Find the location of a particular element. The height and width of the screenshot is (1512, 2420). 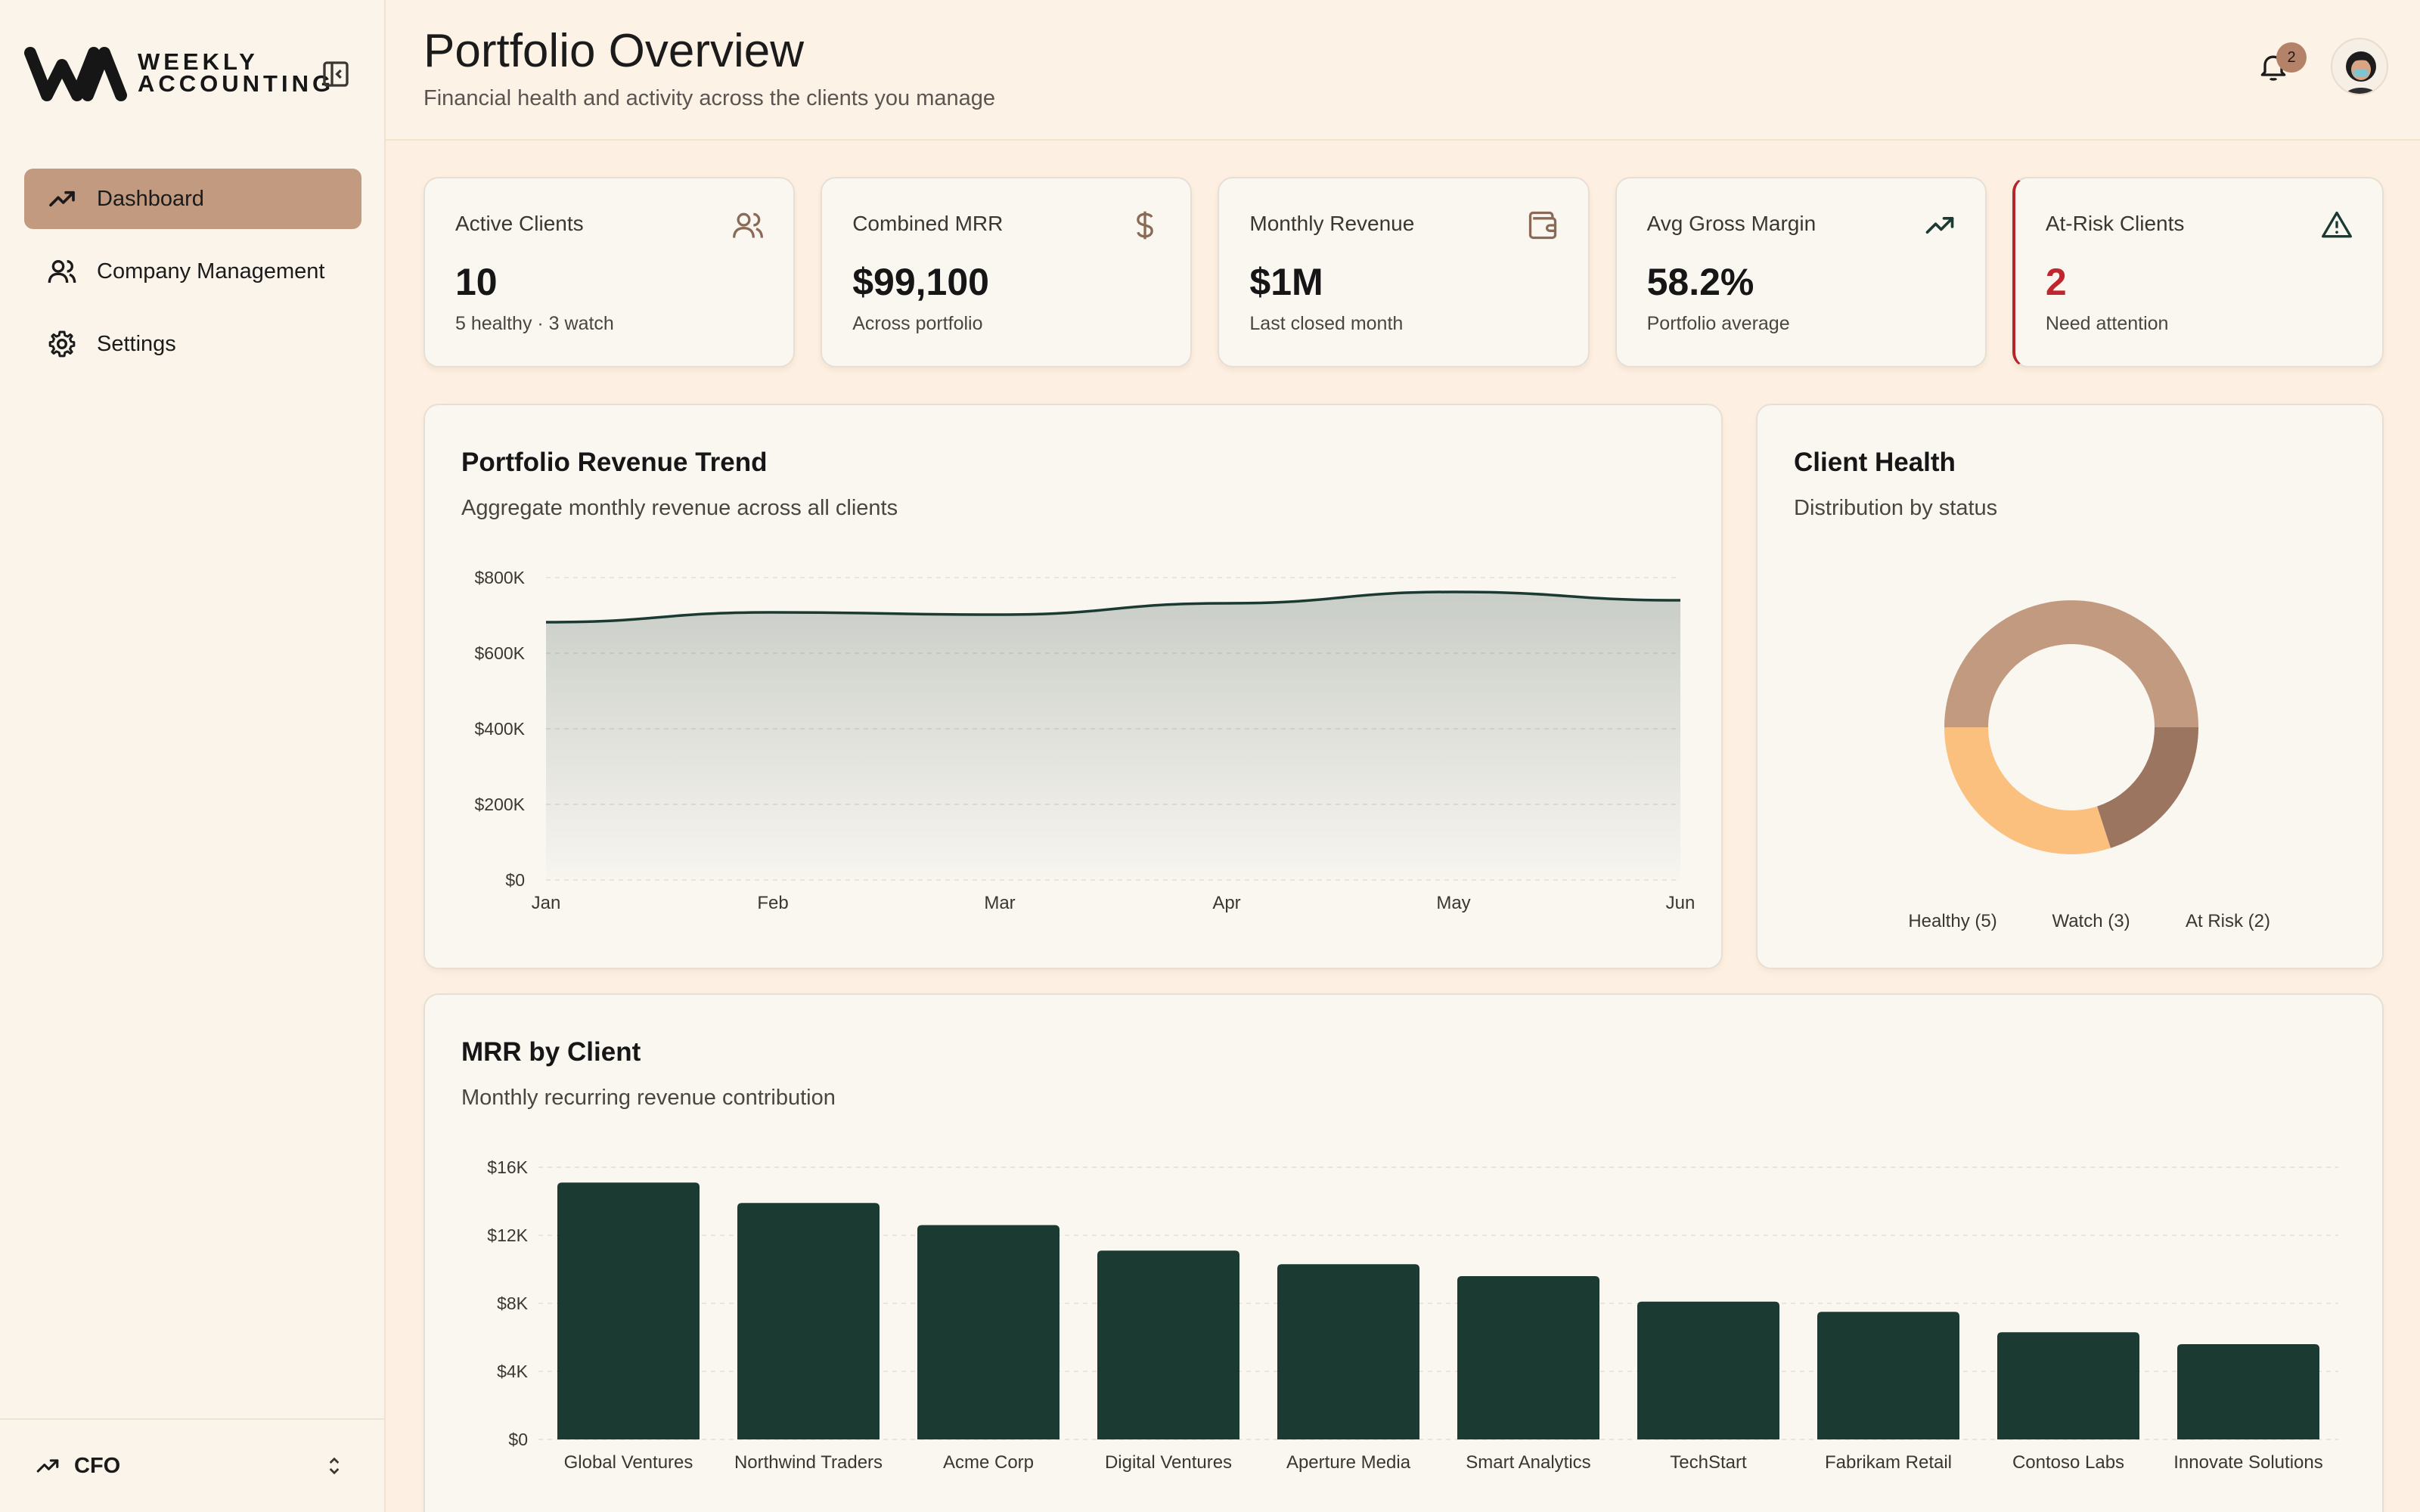

kpi-subtext: Across portfolio is located at coordinates (917, 323).